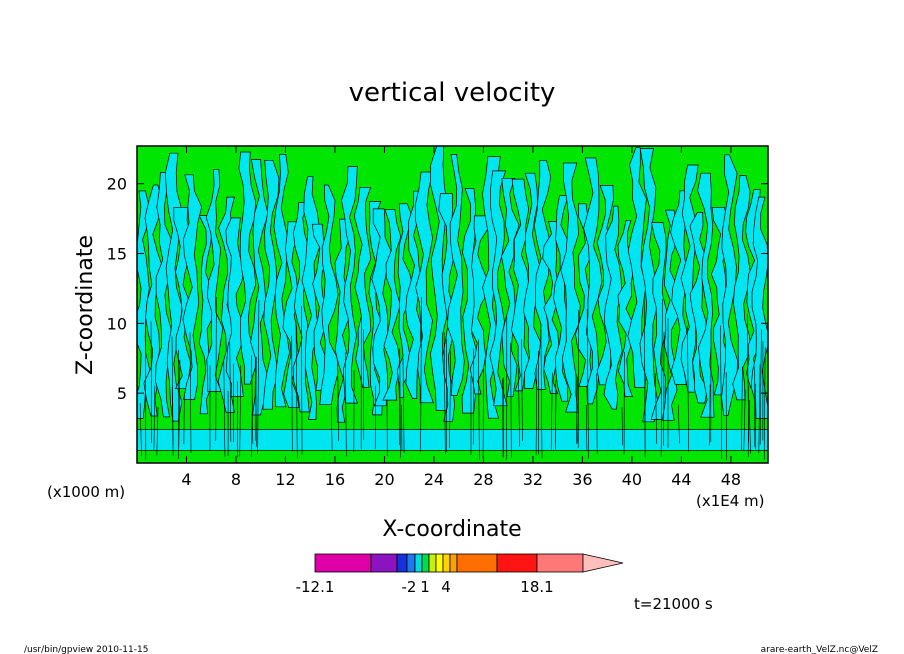 Image resolution: width=904 pixels, height=654 pixels. I want to click on x-tick-label: 16, so click(335, 479).